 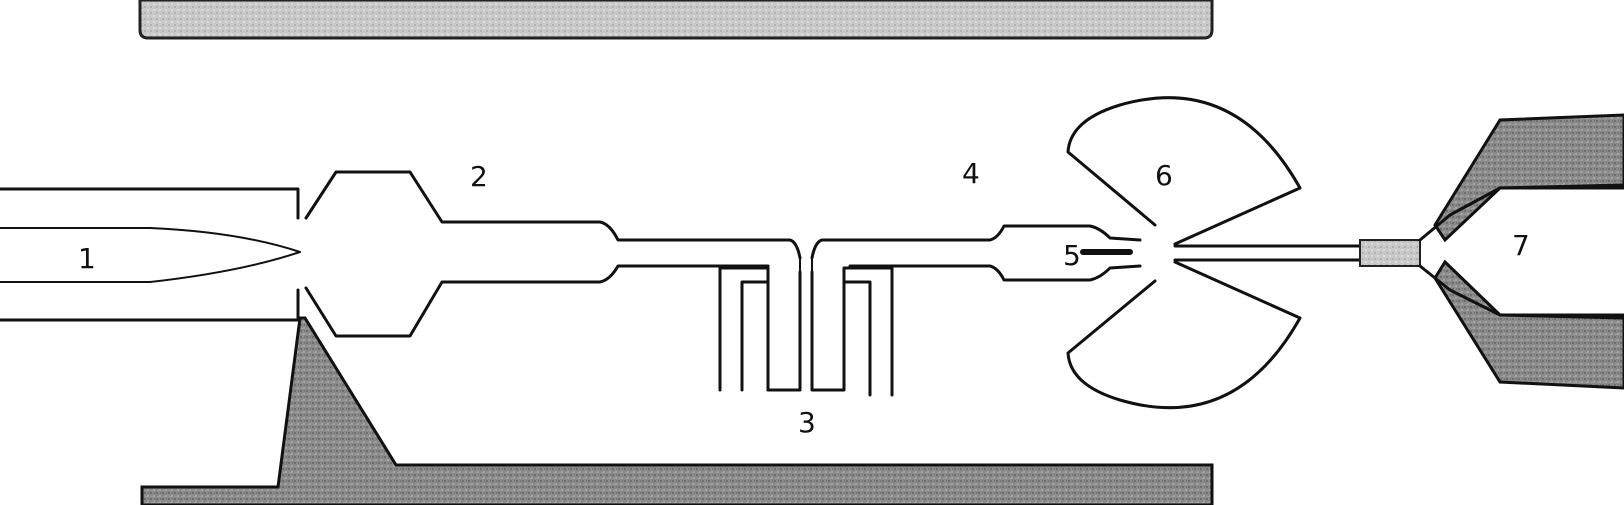 I want to click on right-ground-lower, so click(x=1528, y=324).